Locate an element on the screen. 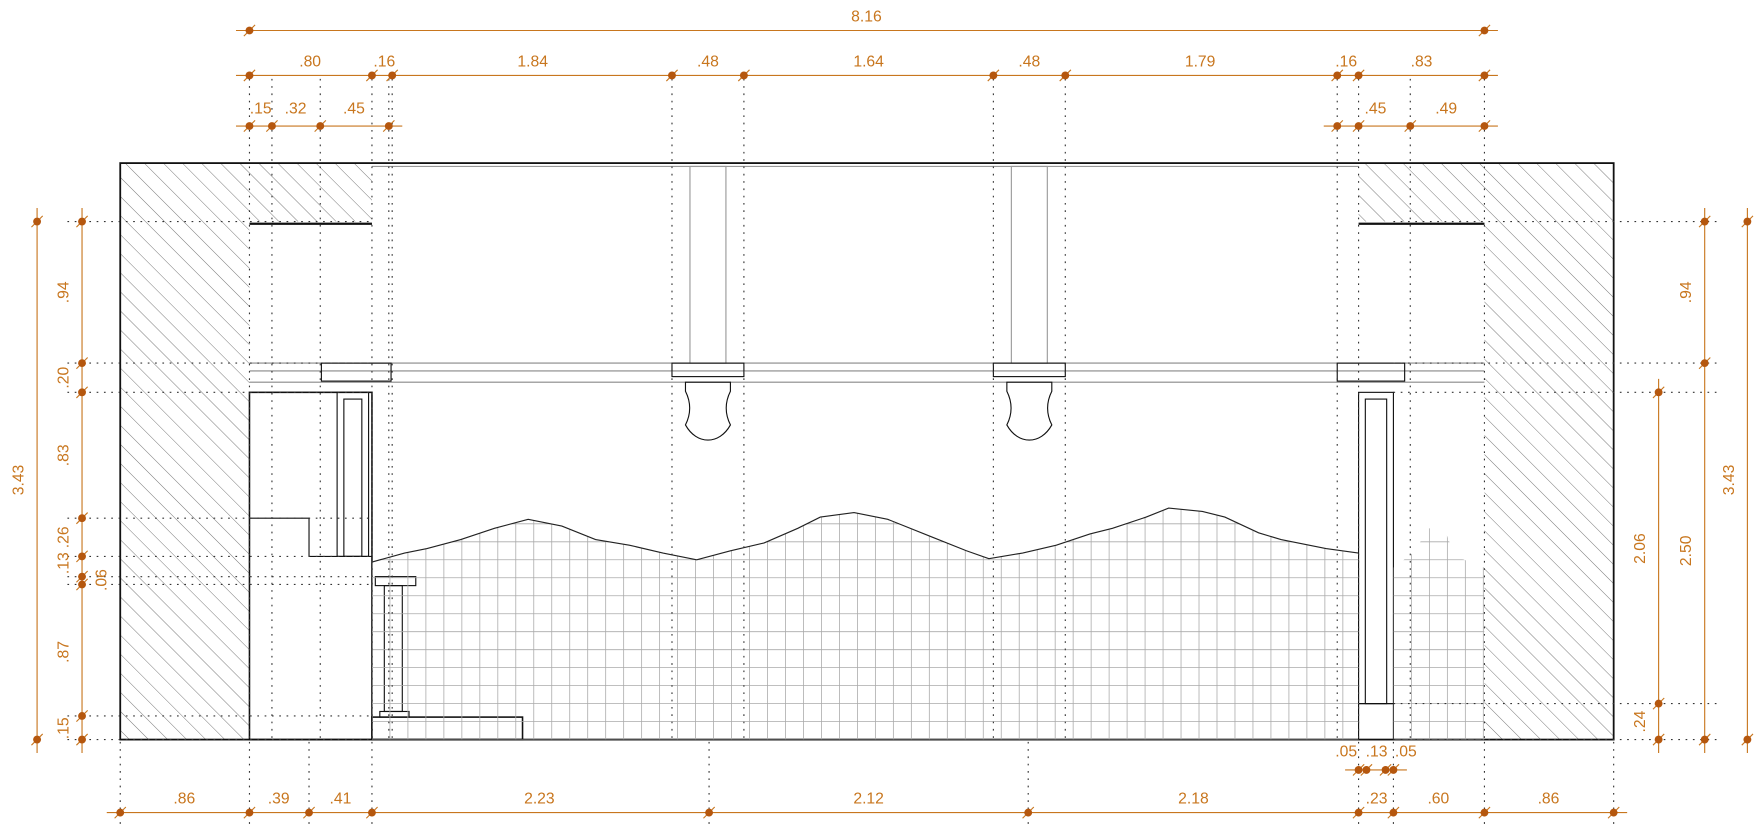 Image resolution: width=1762 pixels, height=833 pixels. dim-label: .06 is located at coordinates (102, 580).